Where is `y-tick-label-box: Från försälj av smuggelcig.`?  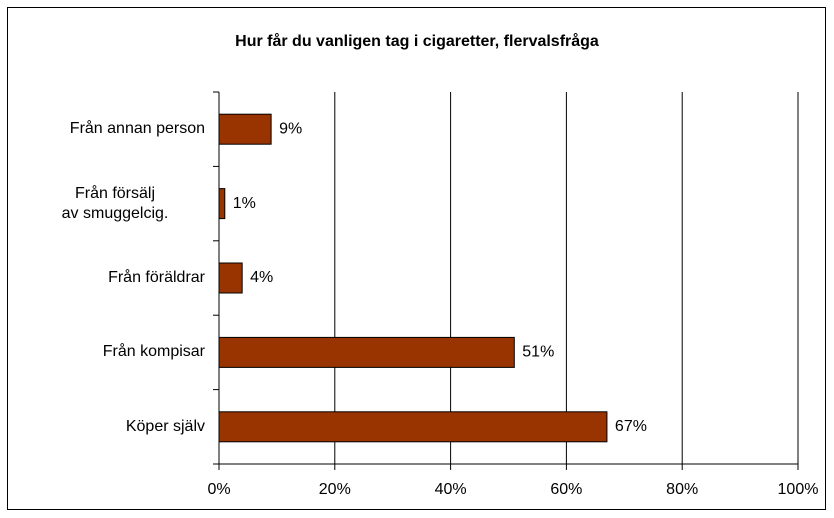
y-tick-label-box: Från försälj av smuggelcig. is located at coordinates (110, 204).